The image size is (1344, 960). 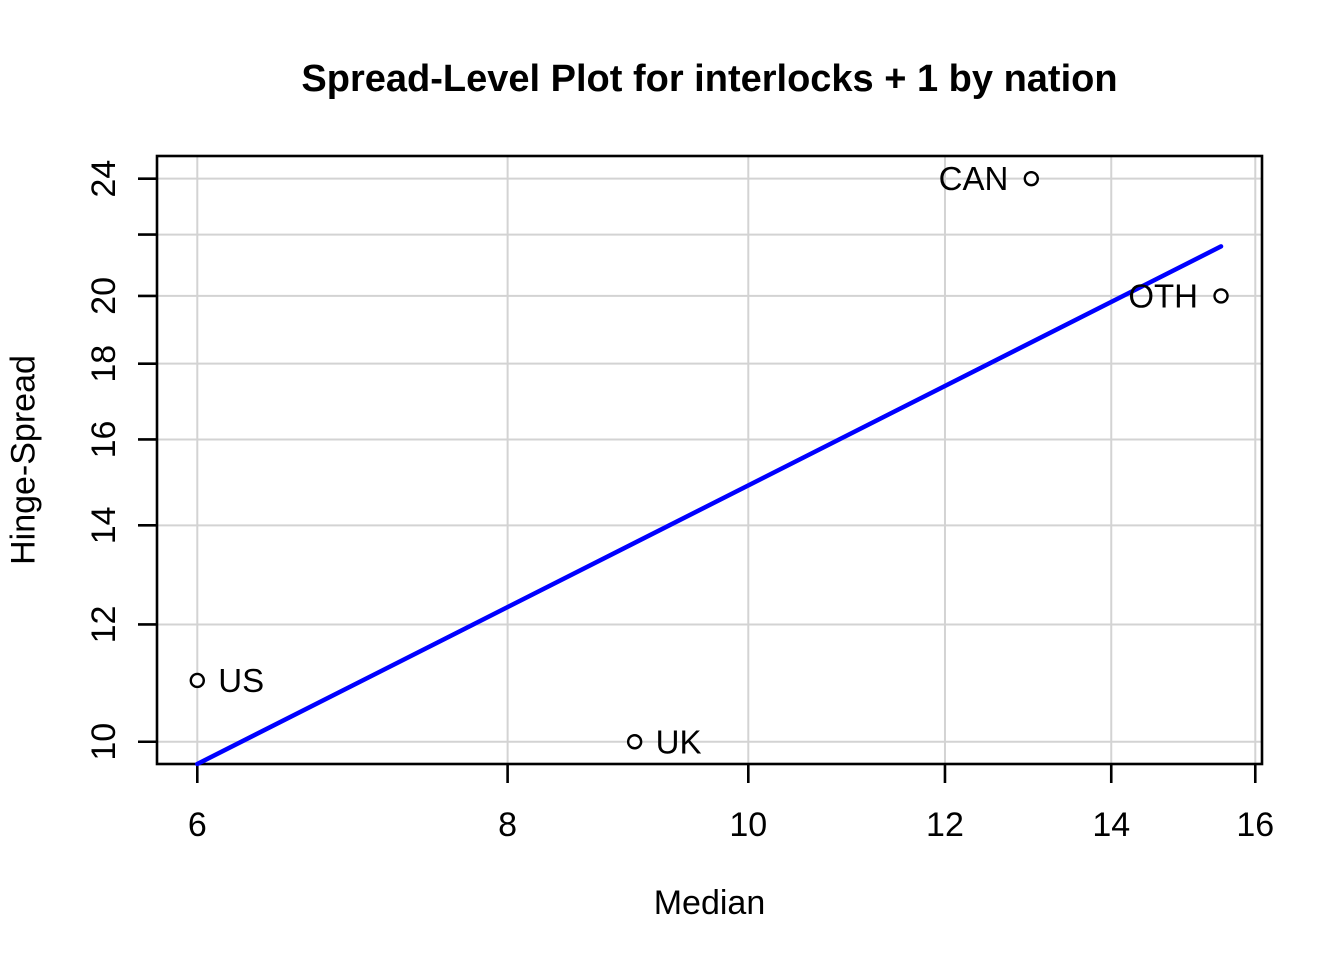 I want to click on y-tick-label: 14, so click(x=104, y=525).